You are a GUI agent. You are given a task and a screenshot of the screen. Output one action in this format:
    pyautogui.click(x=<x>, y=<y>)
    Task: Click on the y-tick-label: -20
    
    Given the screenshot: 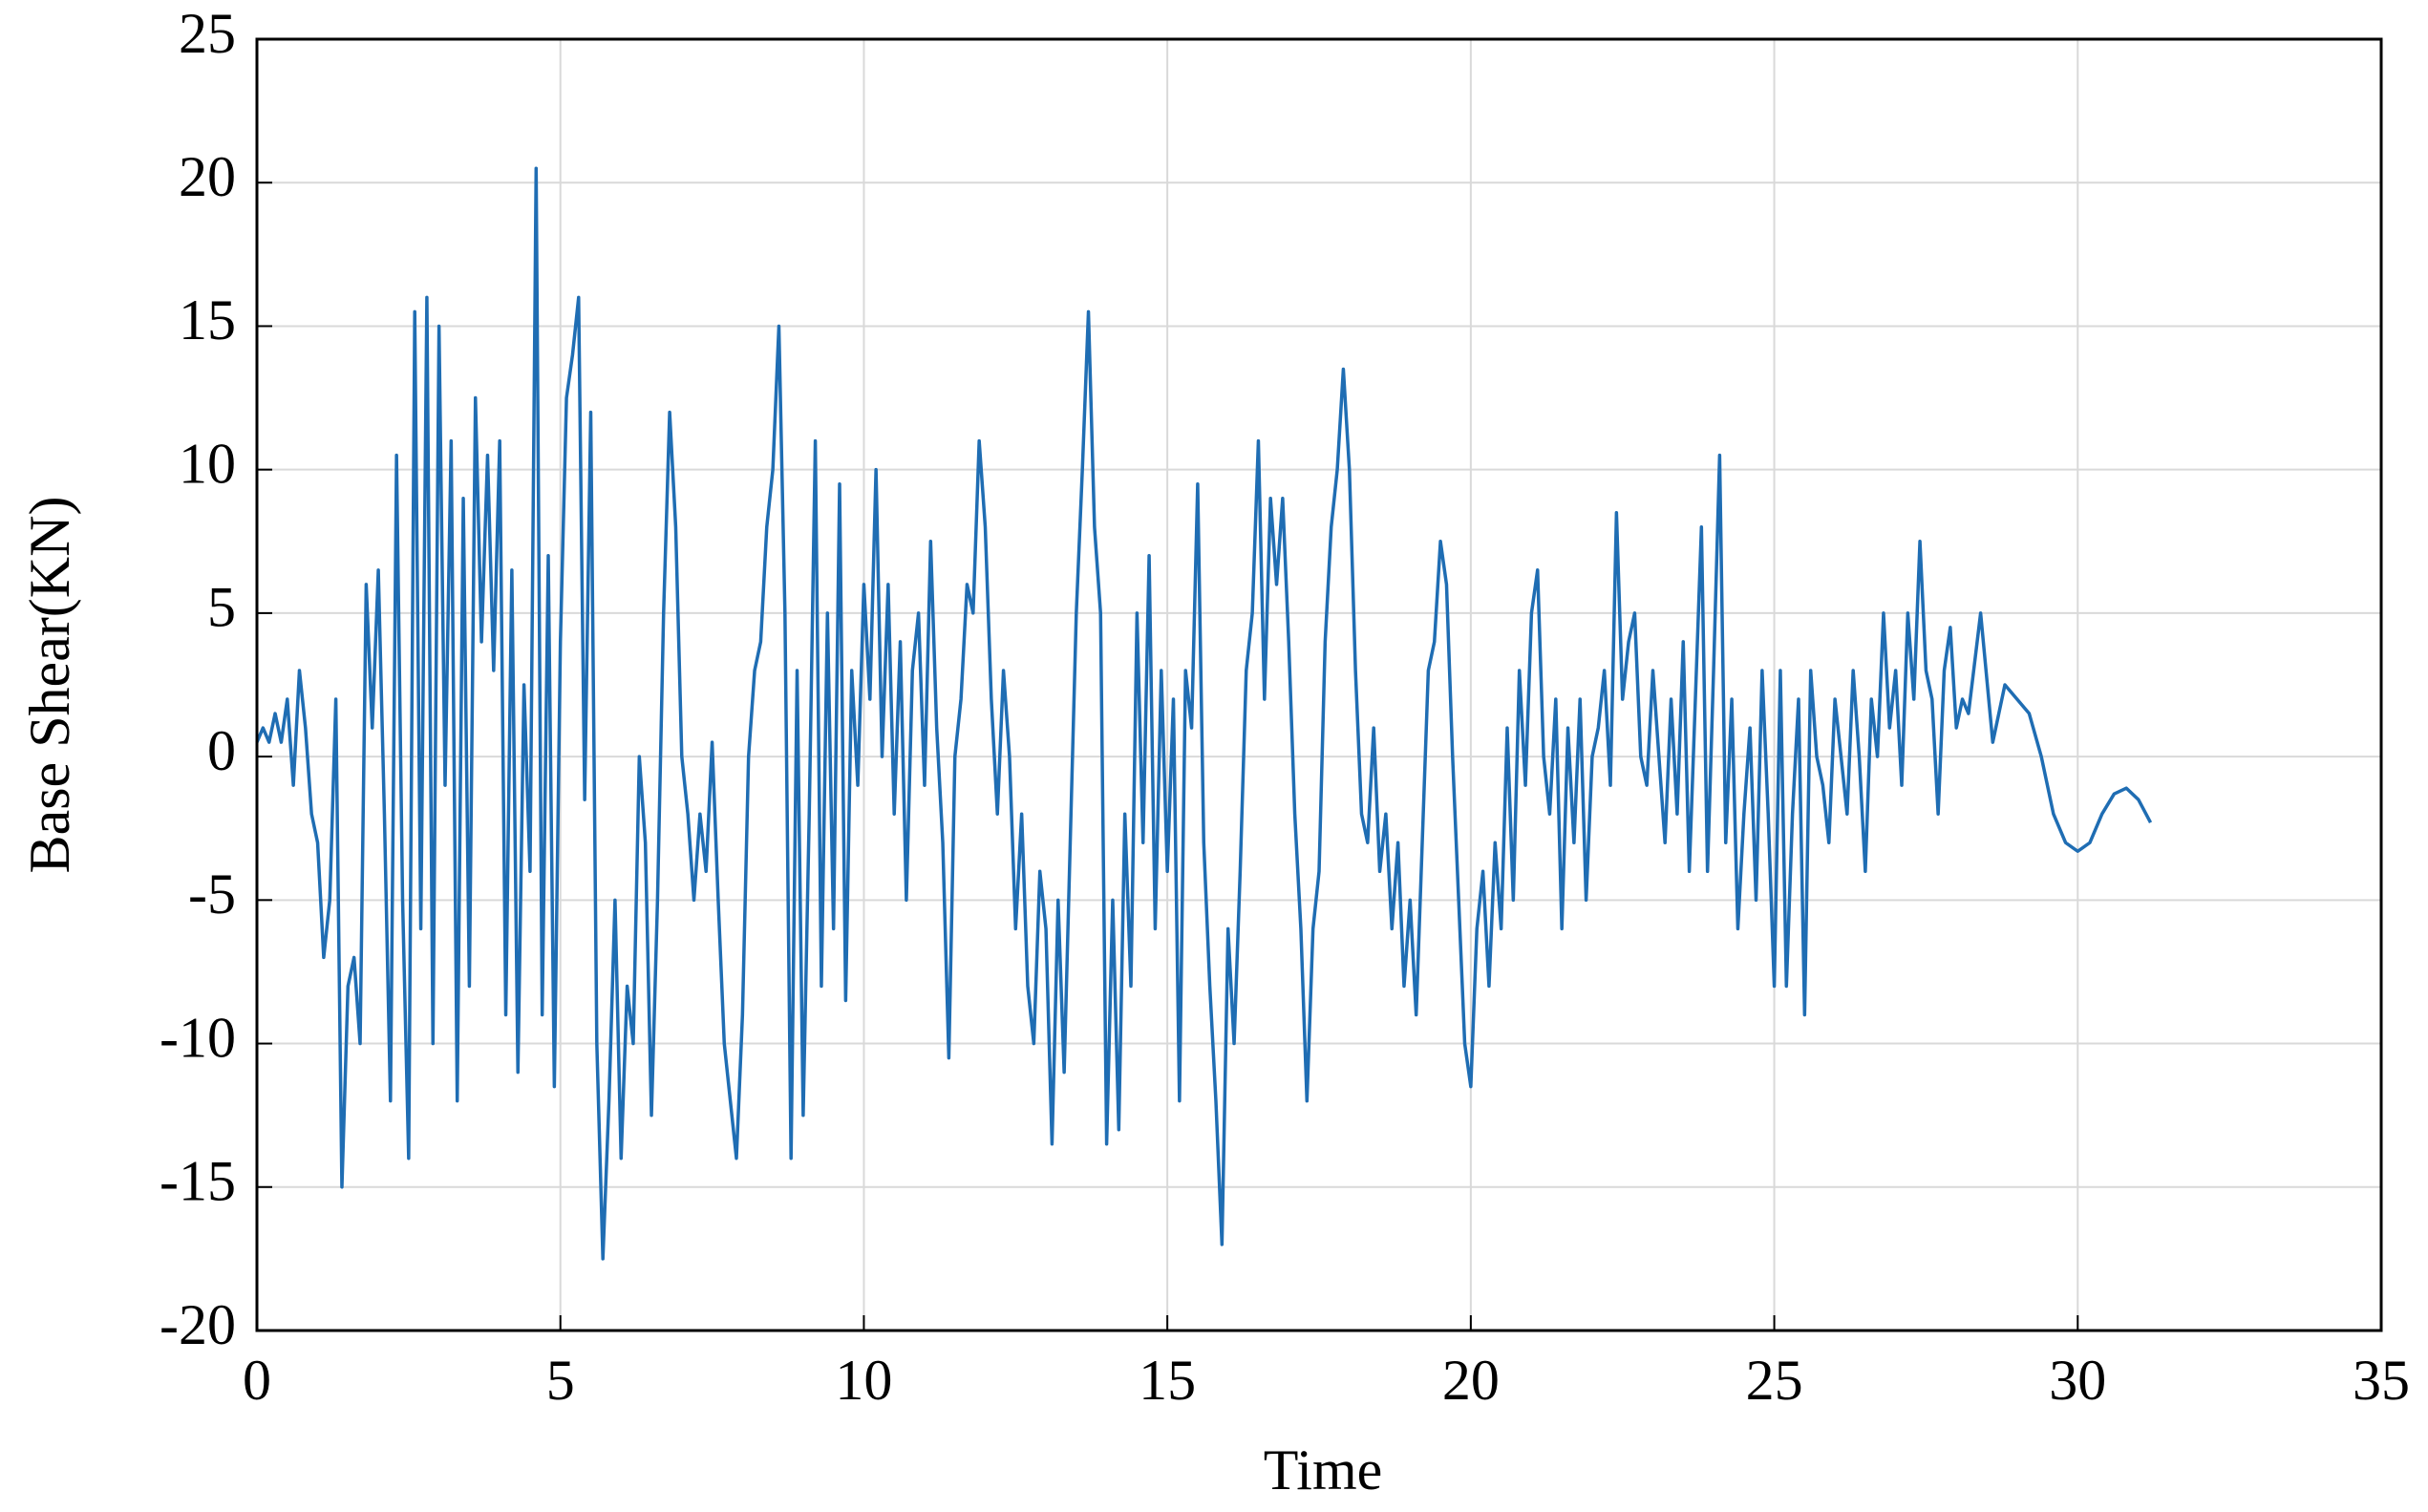 What is the action you would take?
    pyautogui.click(x=198, y=1324)
    